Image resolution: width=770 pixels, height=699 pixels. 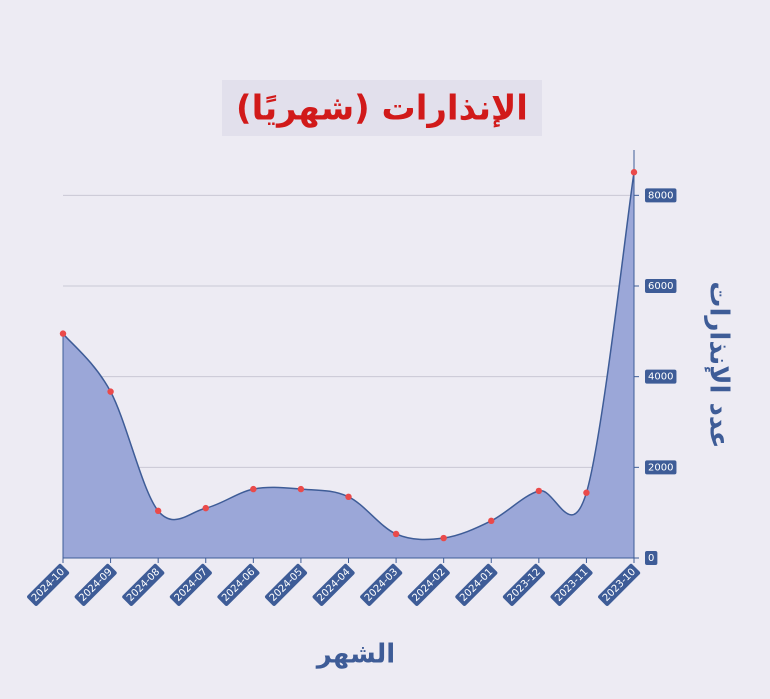 What do you see at coordinates (719, 364) in the screenshot?
I see `y-axis-label: عدد الإنذارات` at bounding box center [719, 364].